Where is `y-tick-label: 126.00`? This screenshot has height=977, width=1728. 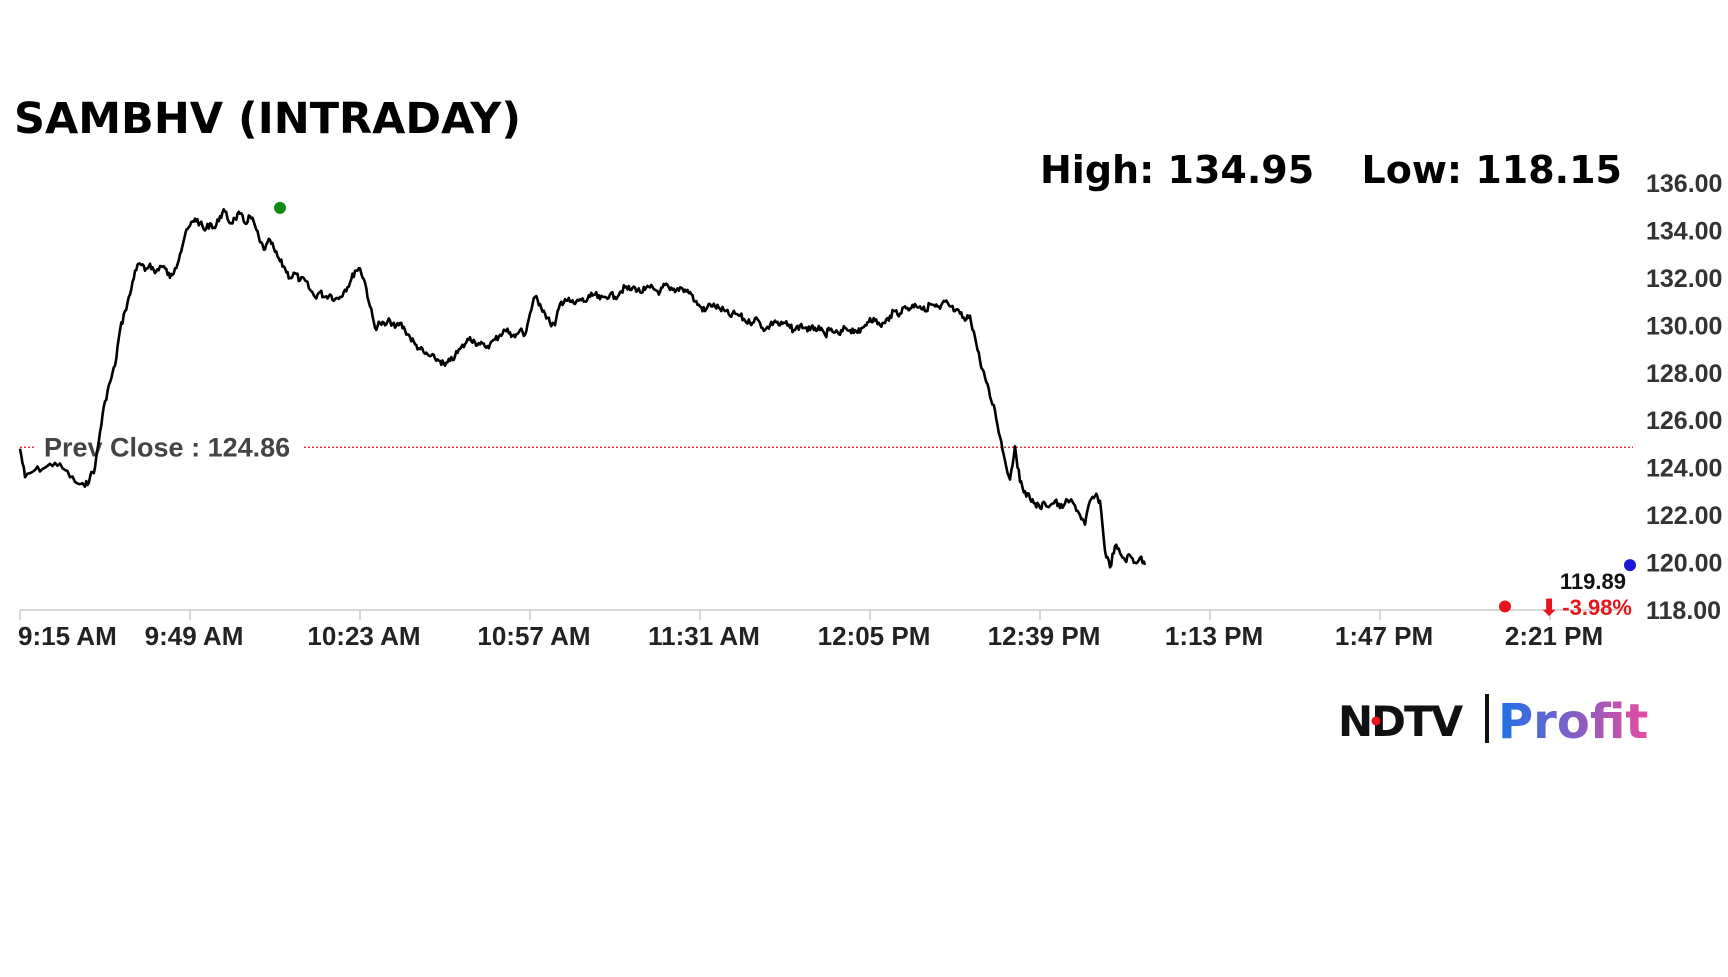 y-tick-label: 126.00 is located at coordinates (1684, 421).